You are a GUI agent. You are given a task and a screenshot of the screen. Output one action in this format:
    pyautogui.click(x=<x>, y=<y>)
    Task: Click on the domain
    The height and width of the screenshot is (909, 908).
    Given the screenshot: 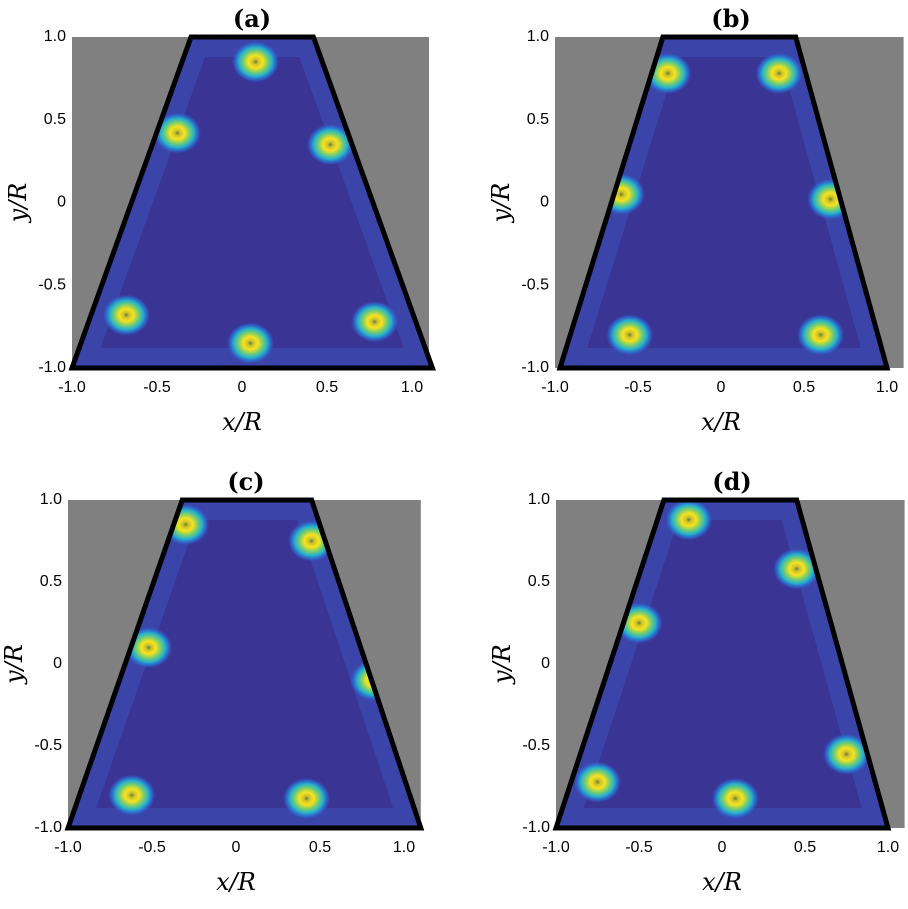 What is the action you would take?
    pyautogui.click(x=723, y=202)
    